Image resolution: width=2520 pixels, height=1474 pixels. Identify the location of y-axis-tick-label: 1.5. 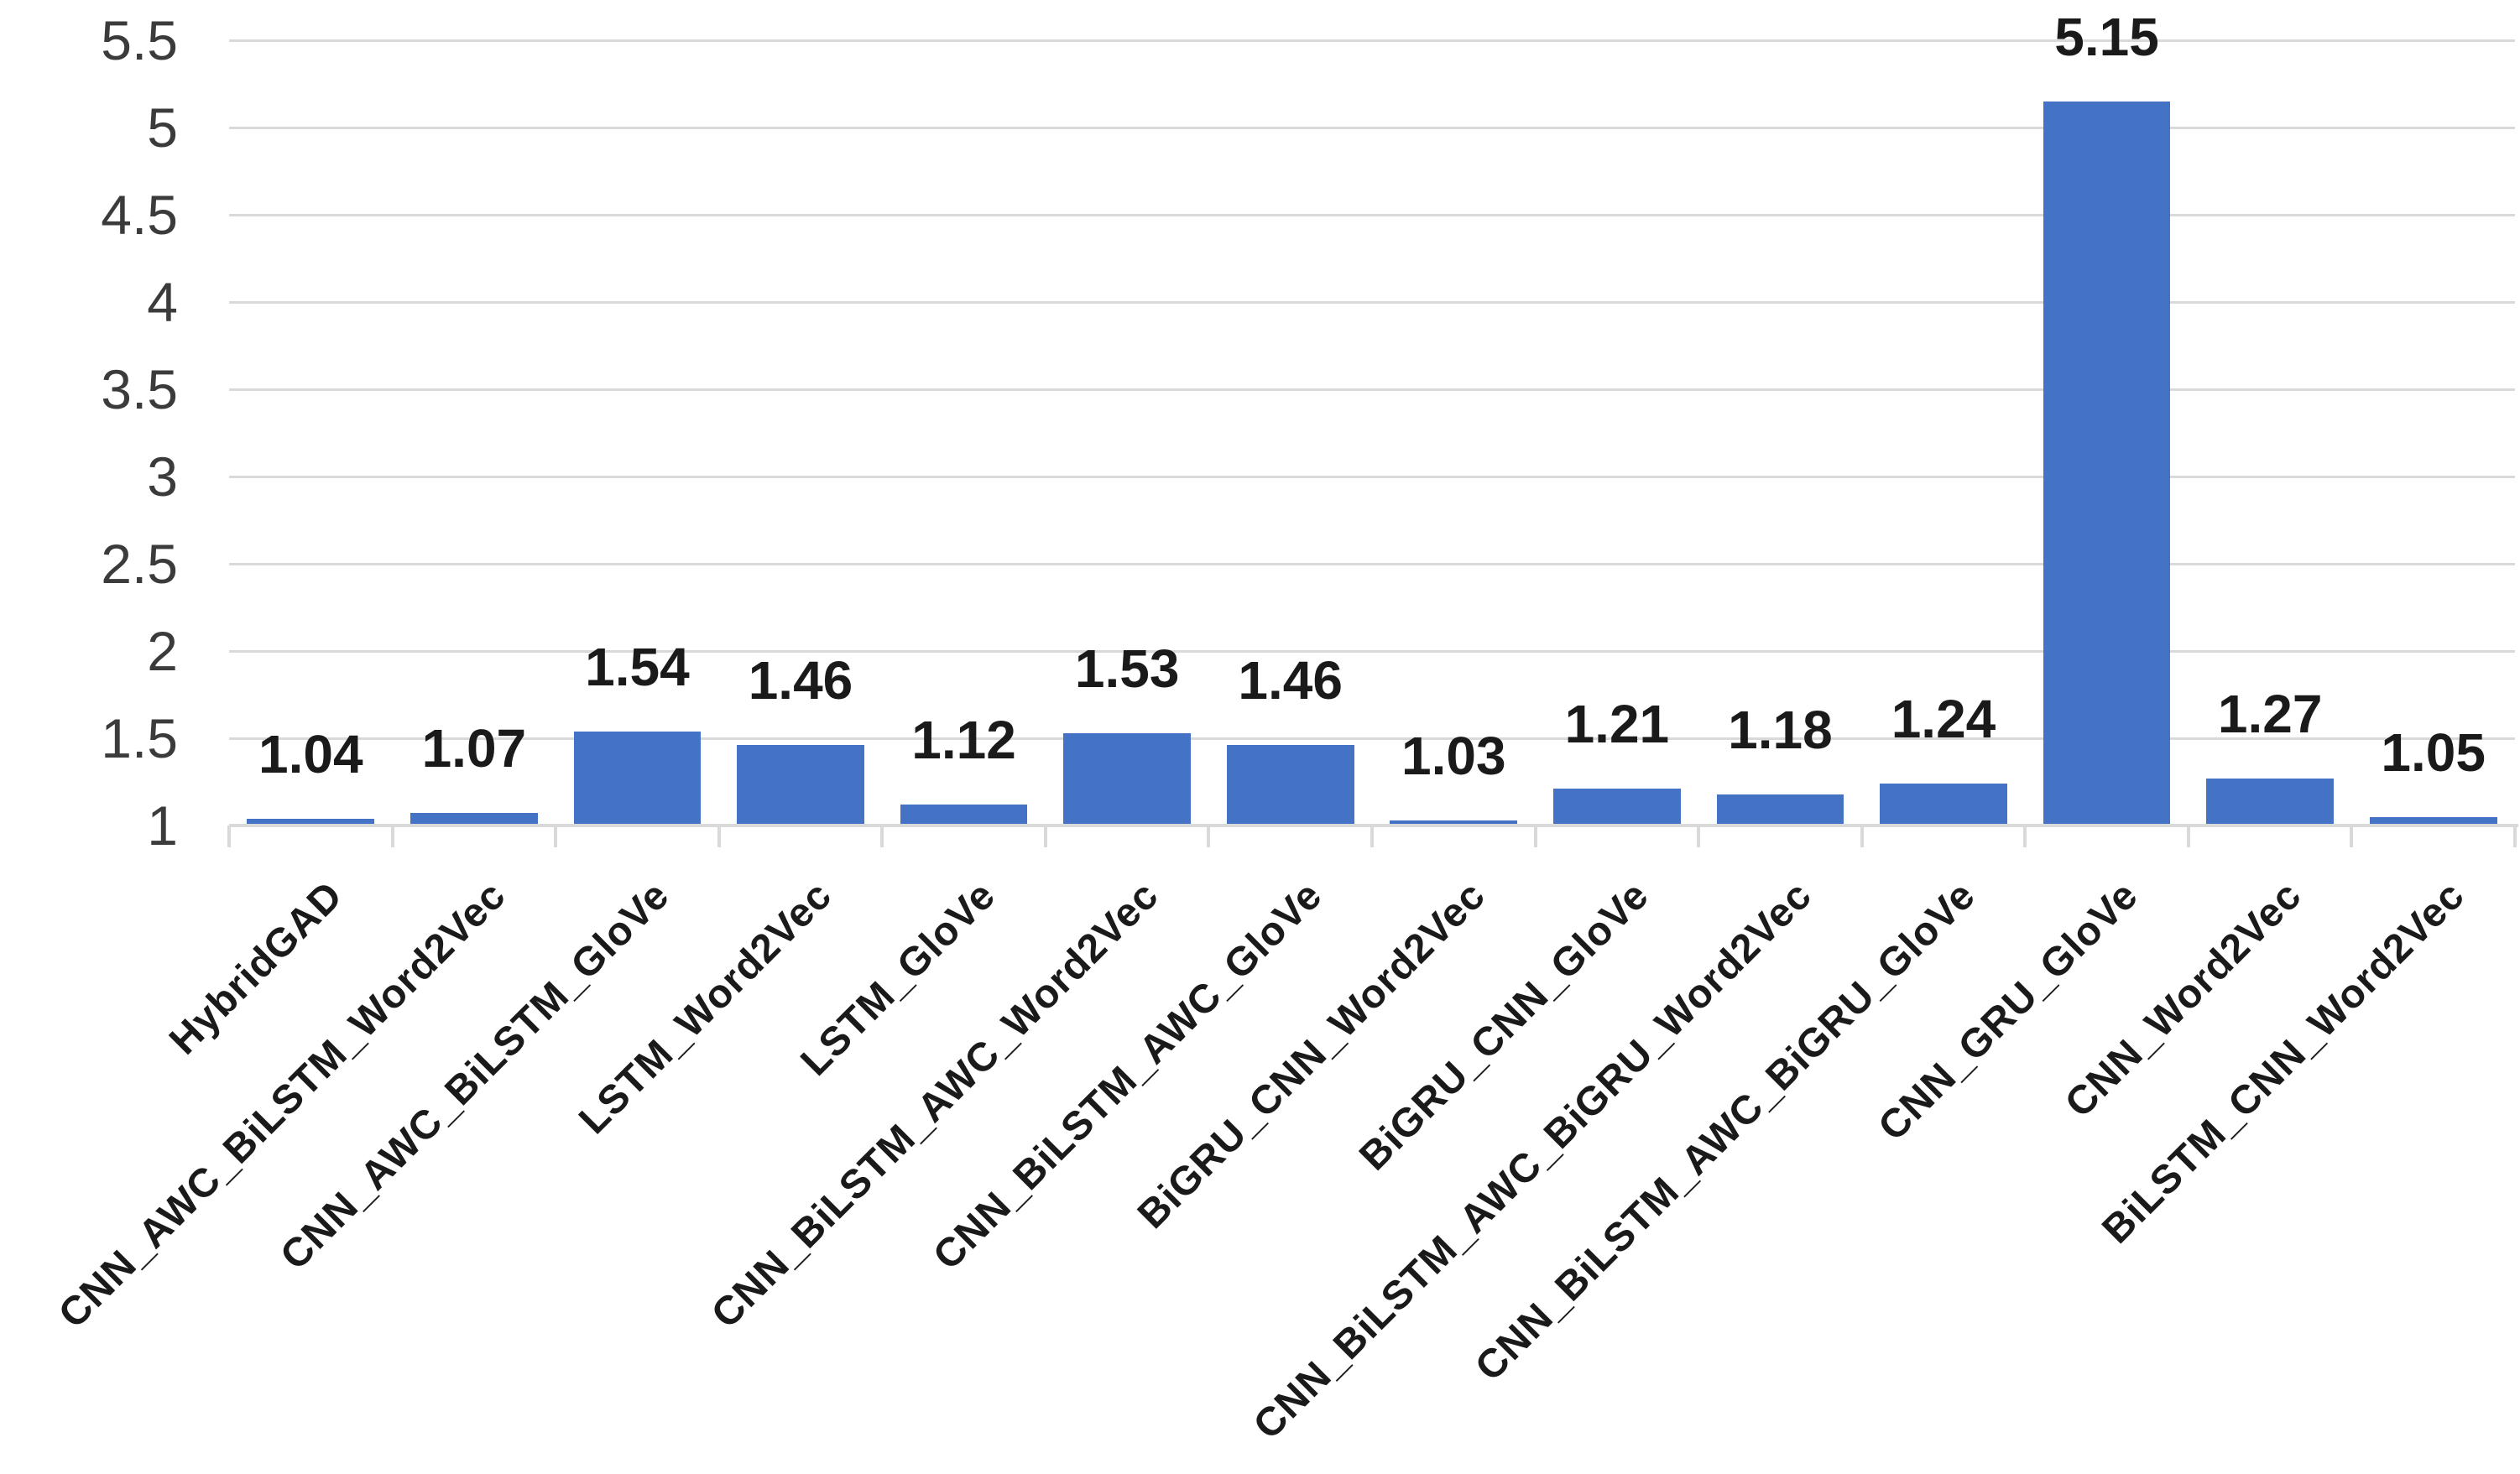
(139, 738).